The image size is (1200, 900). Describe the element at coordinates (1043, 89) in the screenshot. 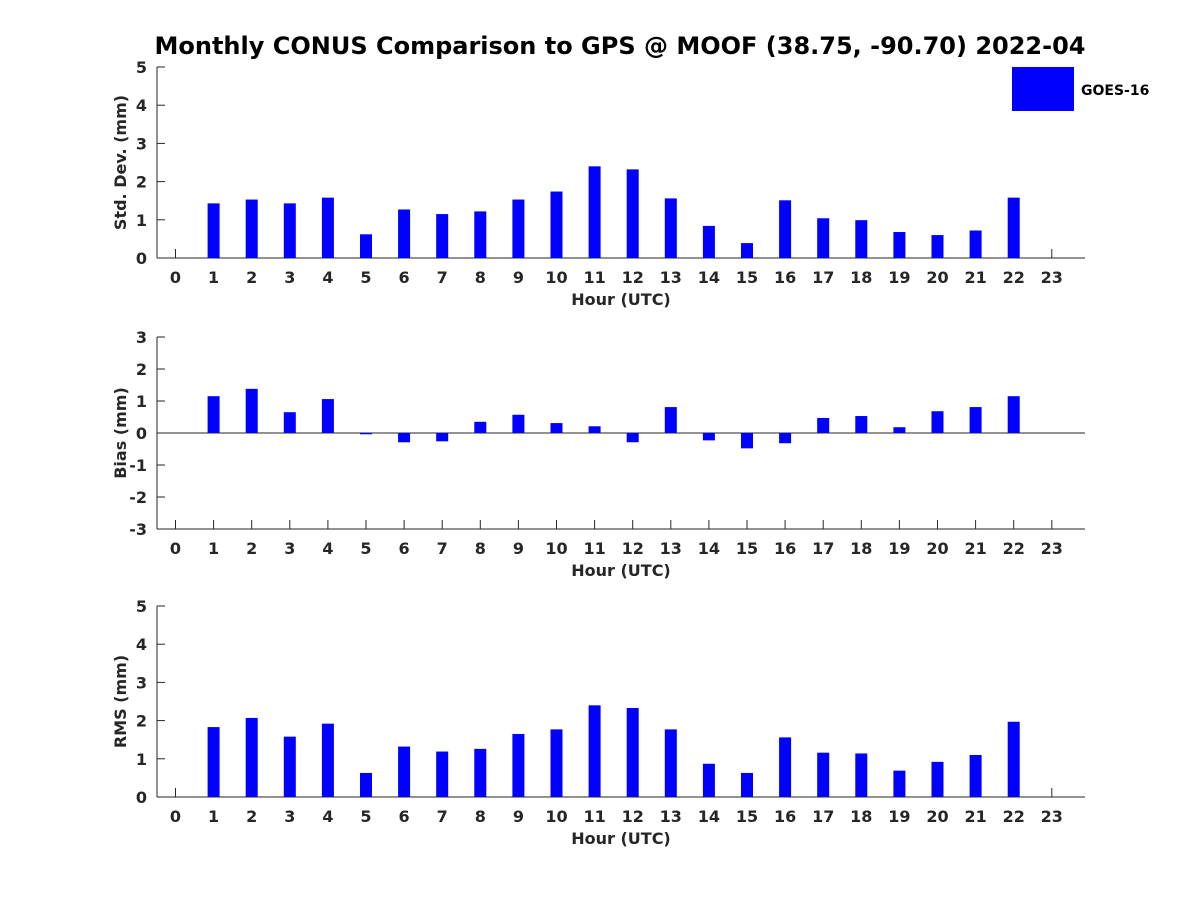

I see `legend-swatch` at that location.